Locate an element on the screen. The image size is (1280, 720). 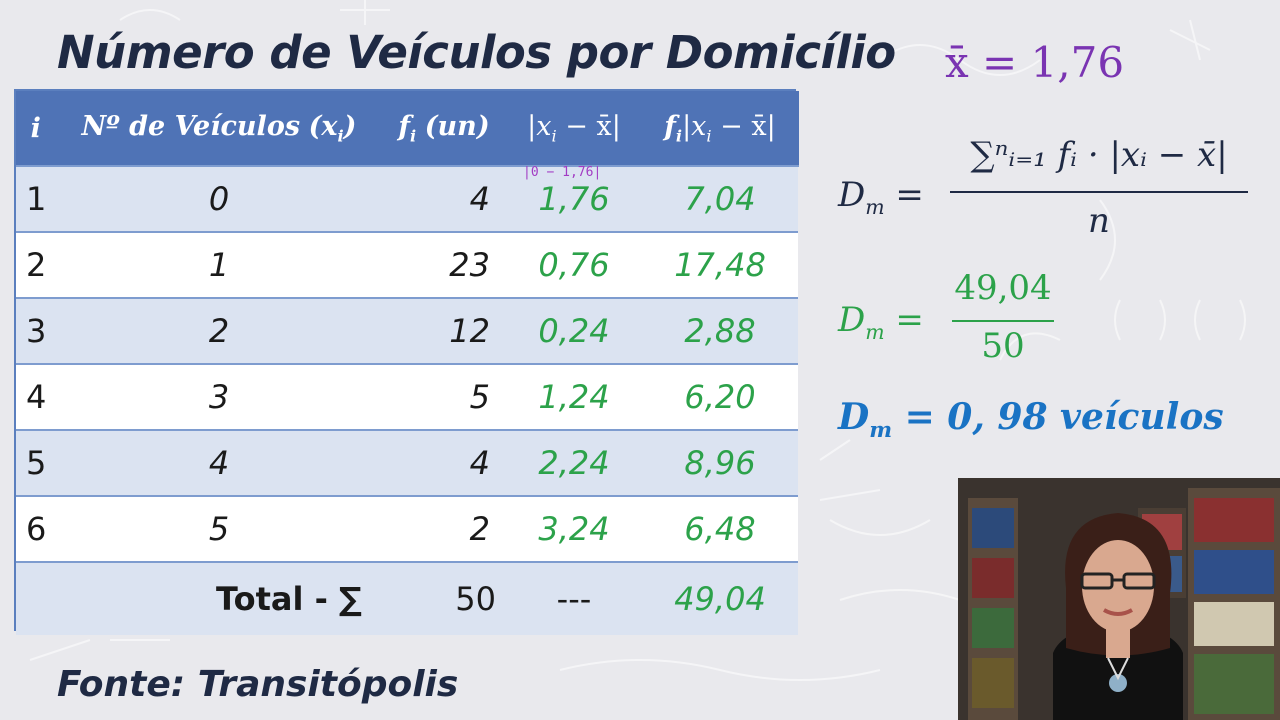
total-f: 50 is located at coordinates (444, 598).